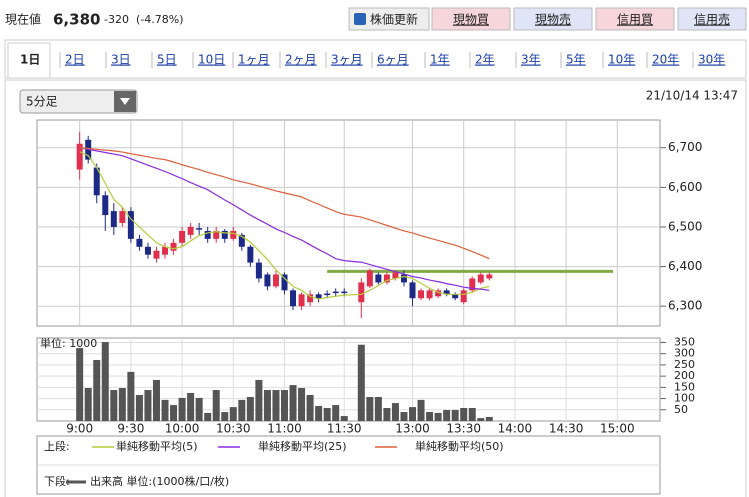 The height and width of the screenshot is (497, 749). I want to click on tab: 3年, so click(531, 60).